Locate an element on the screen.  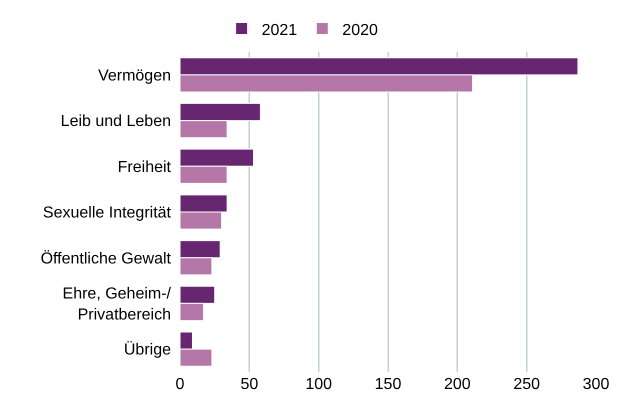
x-tick-label: 150 is located at coordinates (388, 384).